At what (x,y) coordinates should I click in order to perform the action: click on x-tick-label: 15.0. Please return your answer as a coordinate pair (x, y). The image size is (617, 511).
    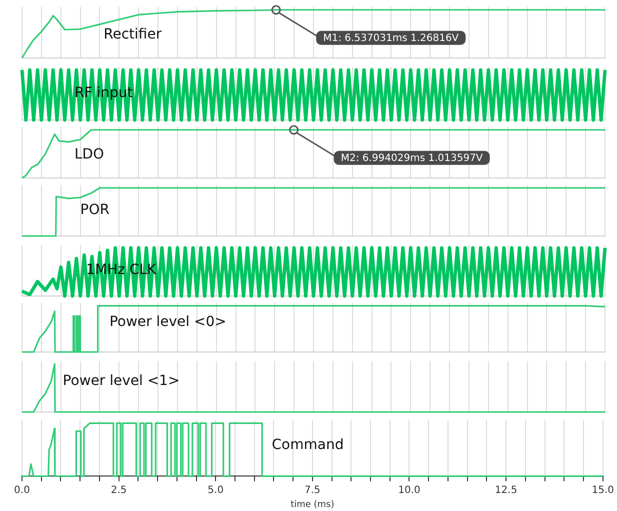
    Looking at the image, I should click on (603, 490).